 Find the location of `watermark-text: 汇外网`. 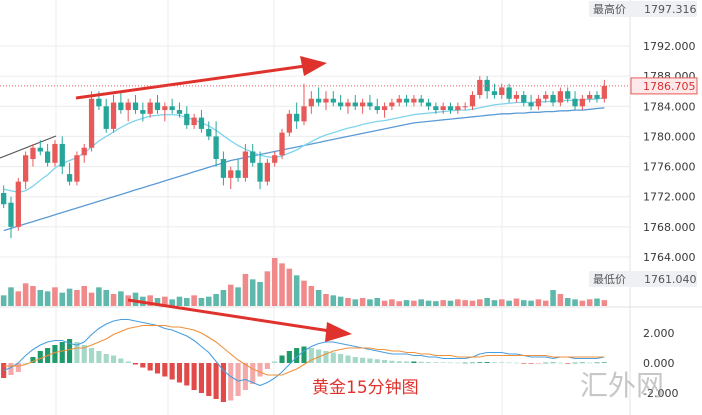

watermark-text: 汇外网 is located at coordinates (622, 385).